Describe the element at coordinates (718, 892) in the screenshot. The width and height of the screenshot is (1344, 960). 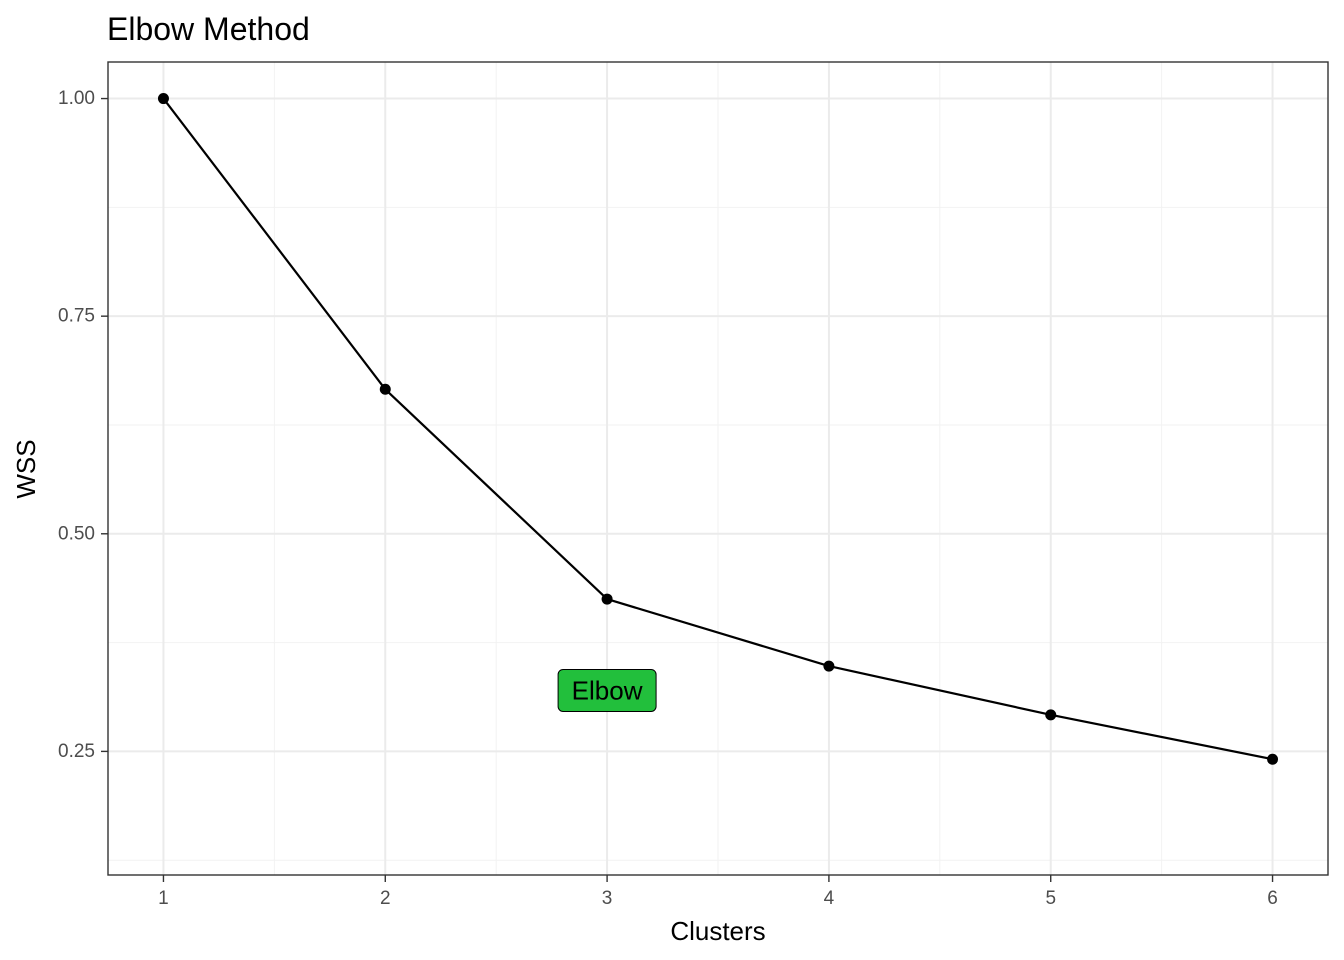
I see `x-axis: 1 2 3 4 5 6` at that location.